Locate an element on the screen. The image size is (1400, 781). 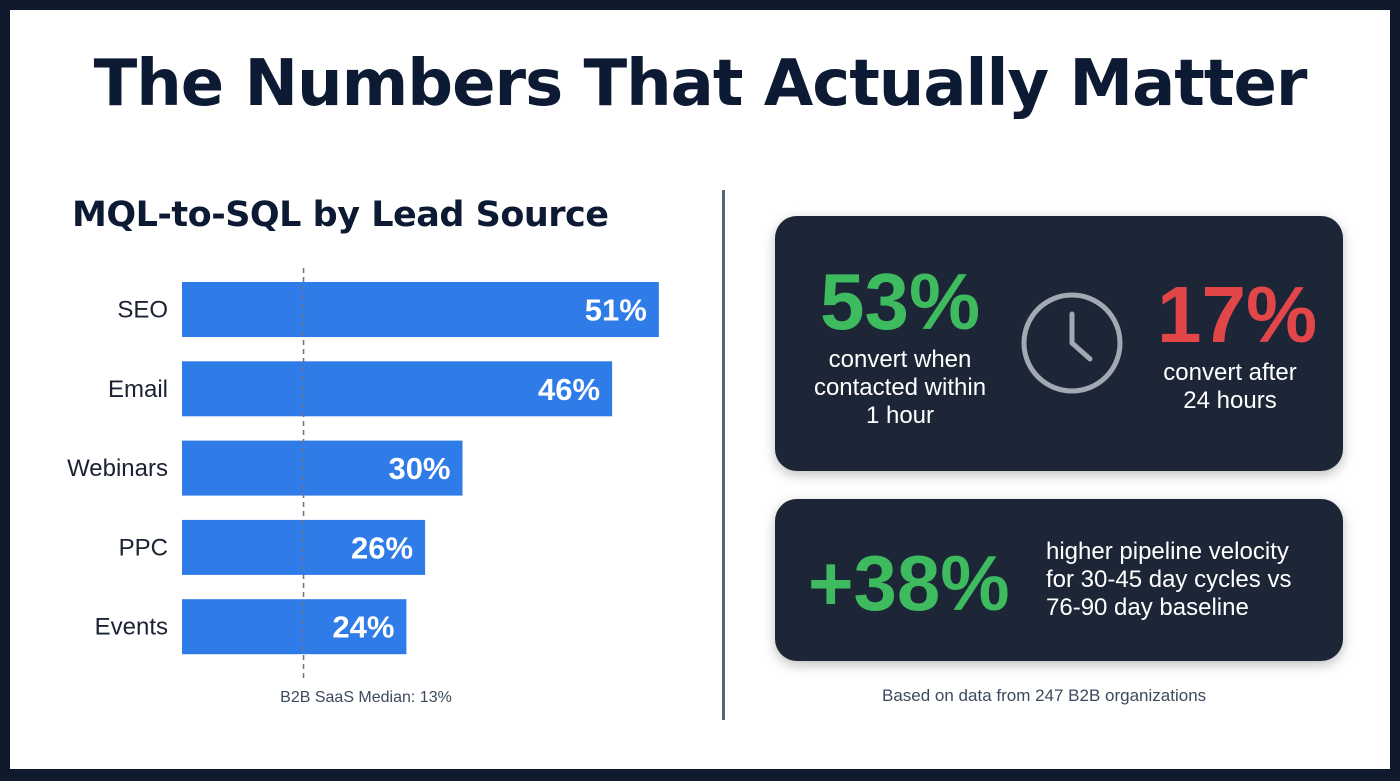
slow-contact-description: convert after 24 hours is located at coordinates (1230, 387).